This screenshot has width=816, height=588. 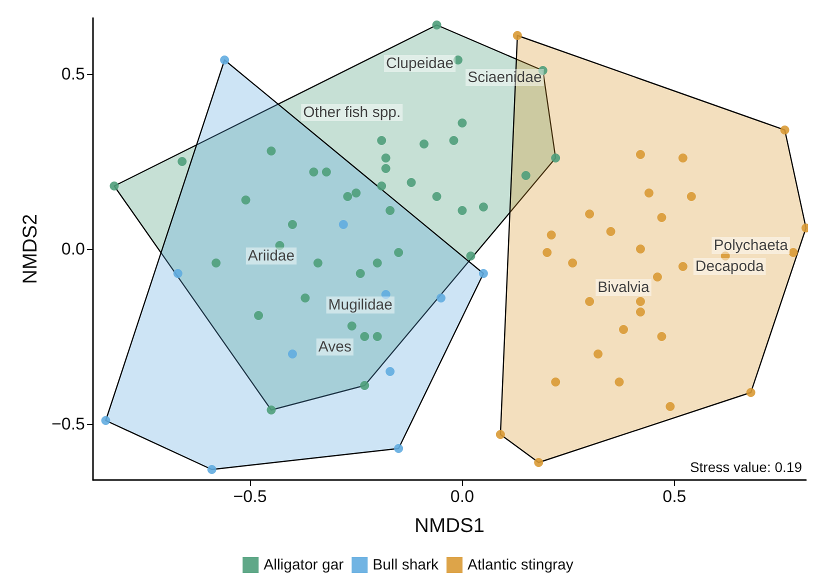 What do you see at coordinates (304, 565) in the screenshot?
I see `legend-label: Alligator gar` at bounding box center [304, 565].